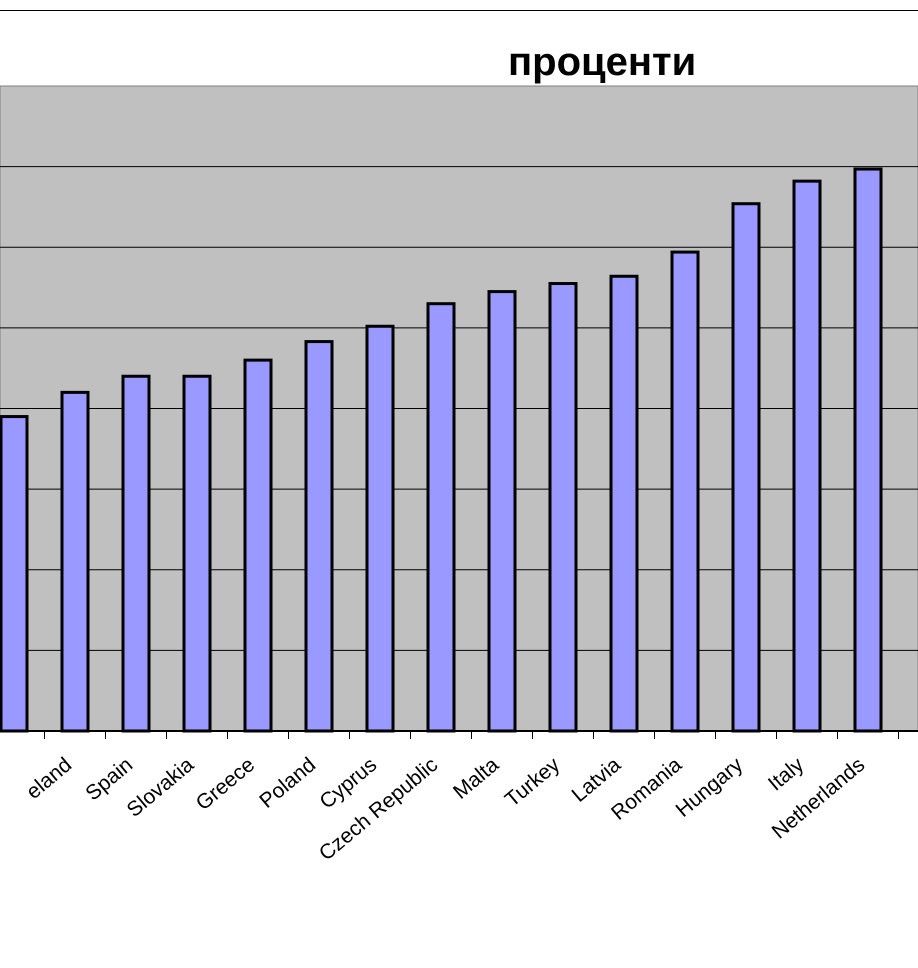 This screenshot has height=968, width=918. What do you see at coordinates (786, 774) in the screenshot?
I see `x-tick-label: Italy` at bounding box center [786, 774].